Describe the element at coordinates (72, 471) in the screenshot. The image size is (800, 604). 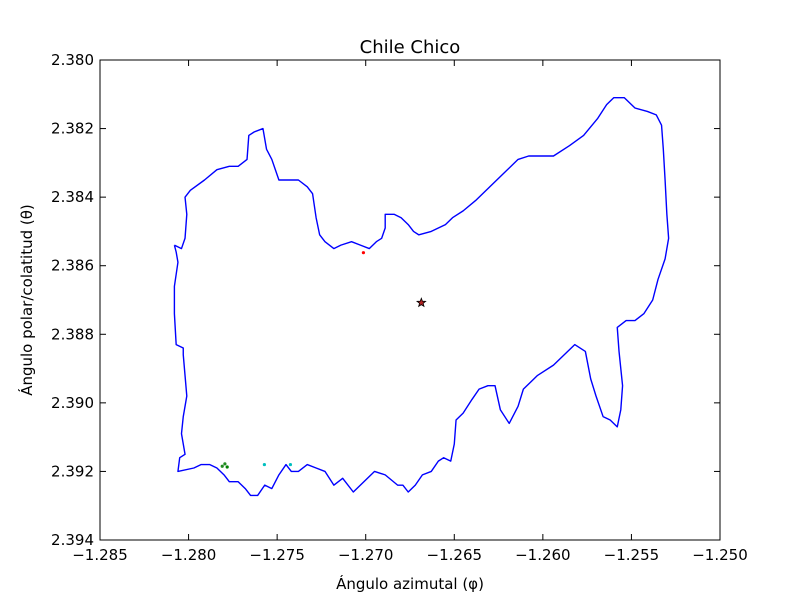
I see `y-tick-label: 2.392` at that location.